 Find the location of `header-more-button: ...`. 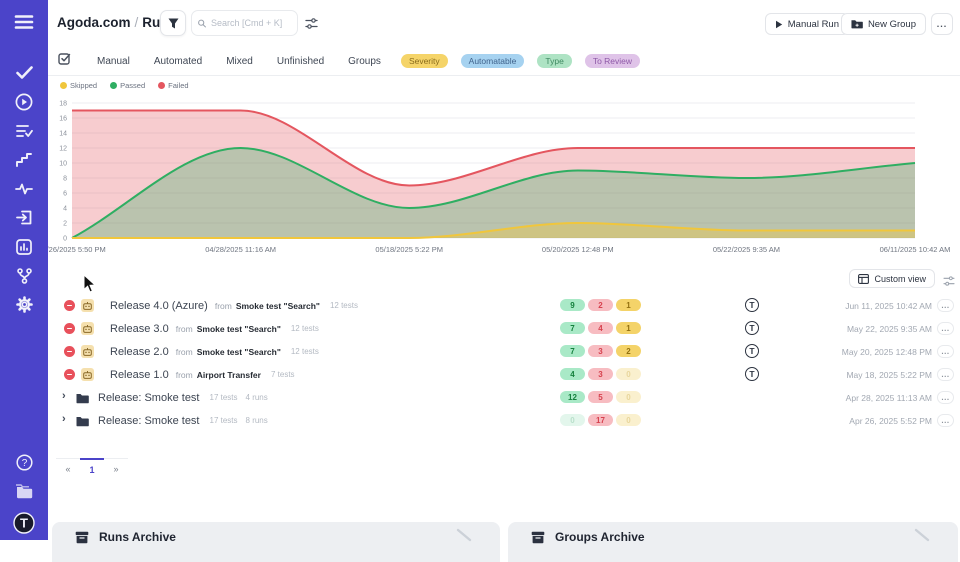

header-more-button: ... is located at coordinates (942, 24).